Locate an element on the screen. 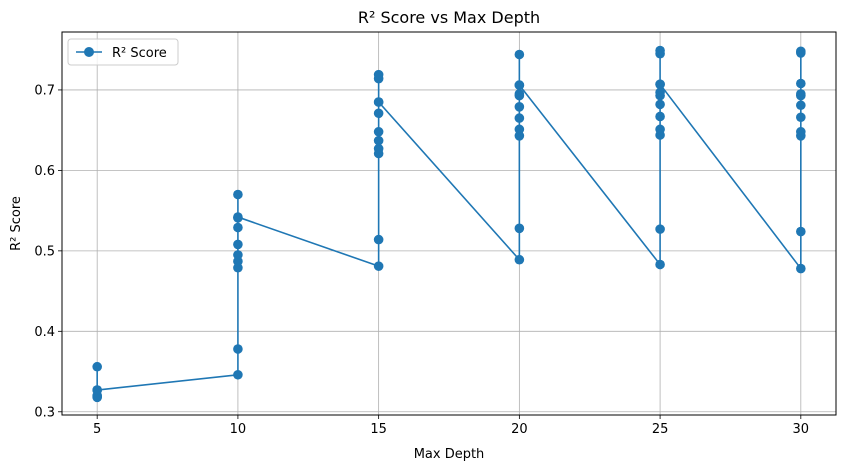 This screenshot has height=470, width=846. legend-label: R² Score is located at coordinates (139, 53).